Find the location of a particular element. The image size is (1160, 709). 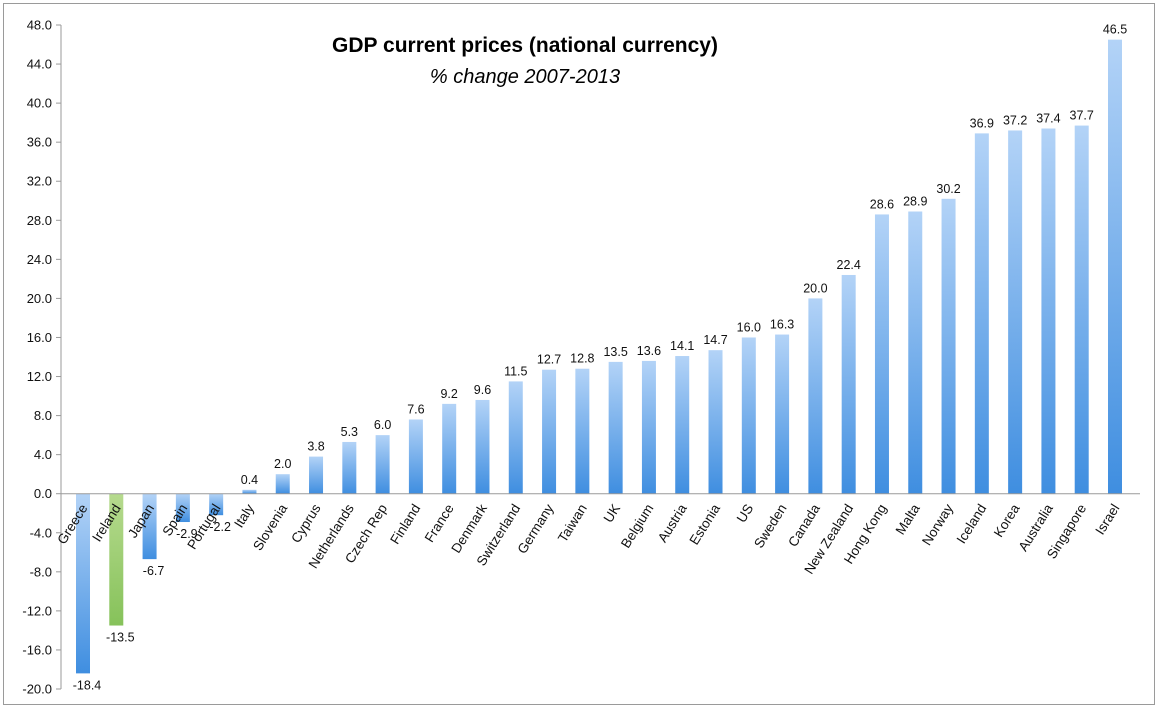

x-tick-label: Finland is located at coordinates (405, 524).